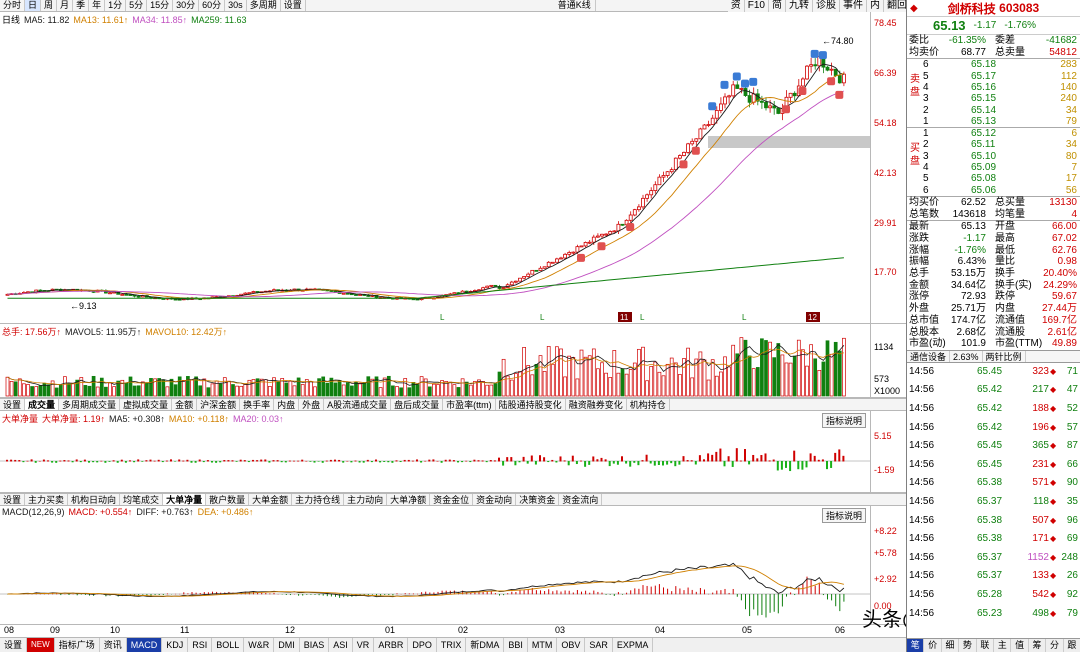  What do you see at coordinates (469, 404) in the screenshot?
I see `indicator-tab: 市盈率(ttm)` at bounding box center [469, 404].